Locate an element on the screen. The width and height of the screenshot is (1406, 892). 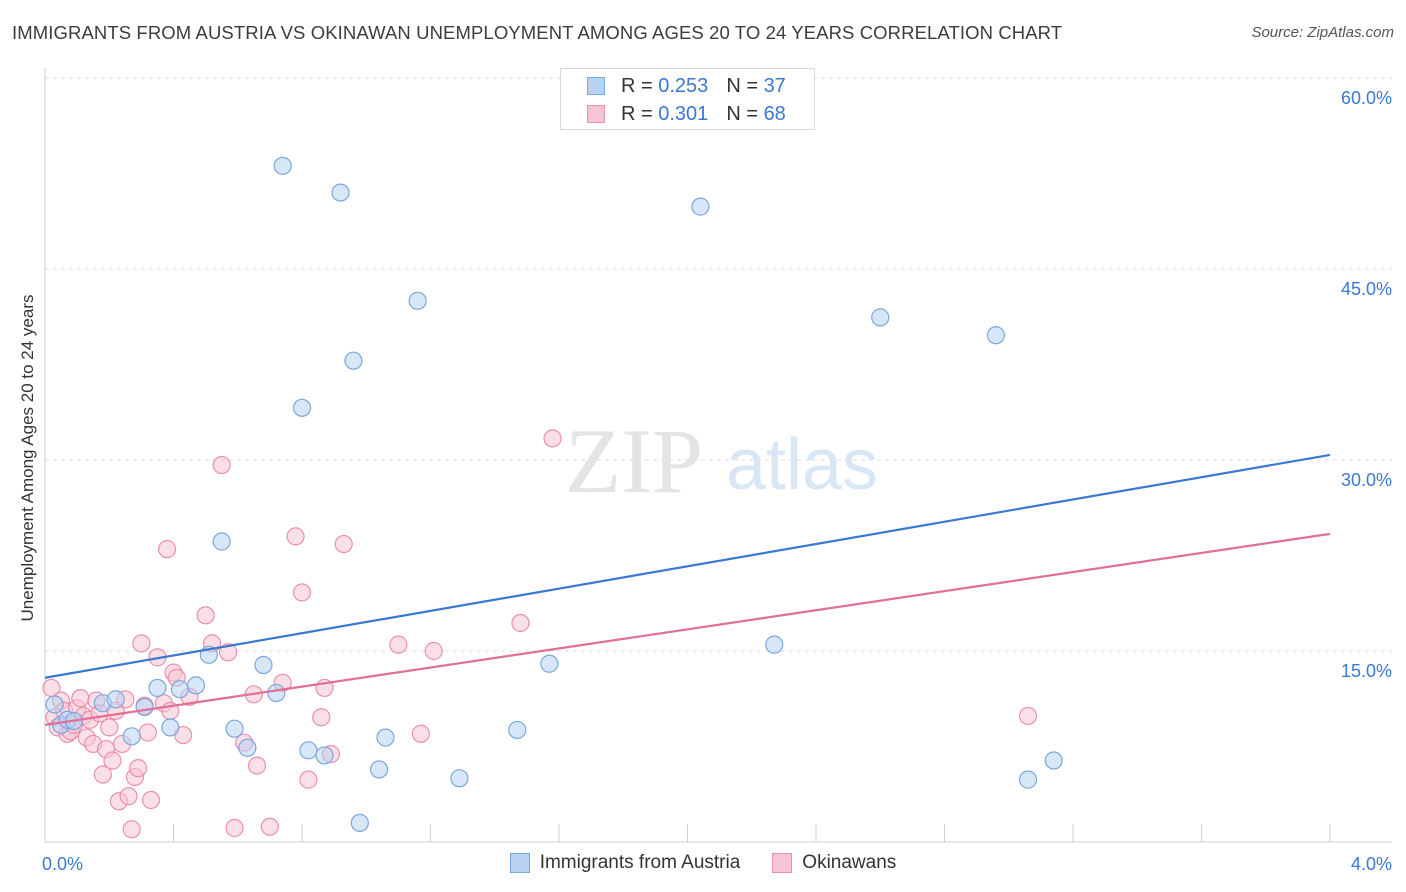
legend-label: Okinawans is located at coordinates (849, 862).